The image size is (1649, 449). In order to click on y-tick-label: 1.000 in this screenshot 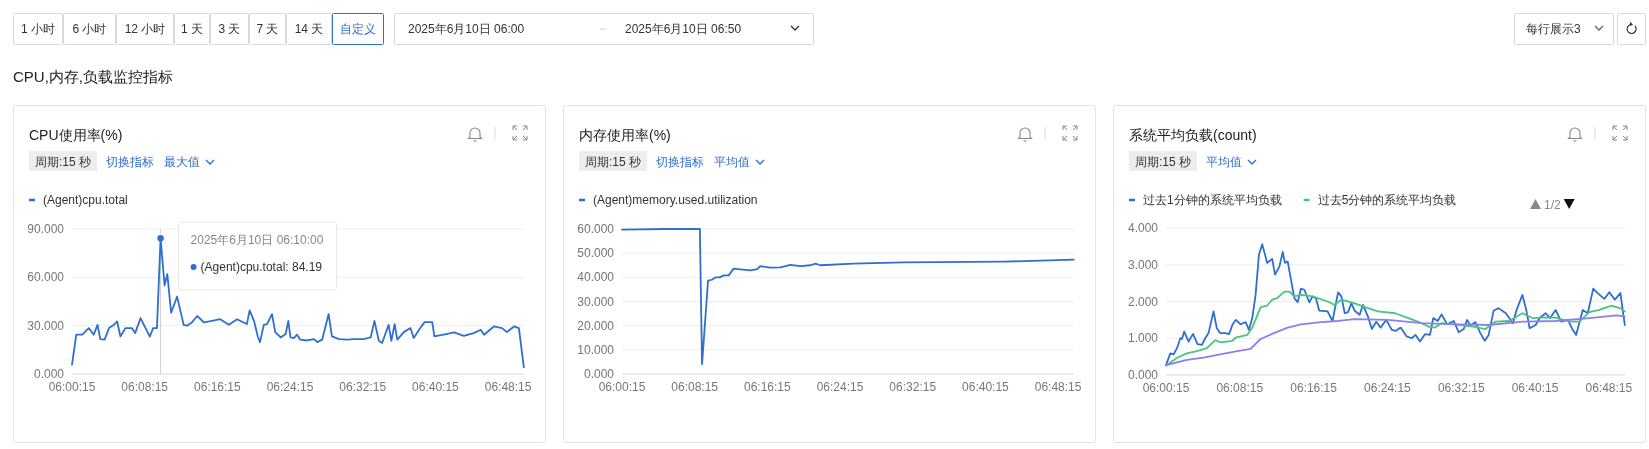, I will do `click(1143, 338)`.